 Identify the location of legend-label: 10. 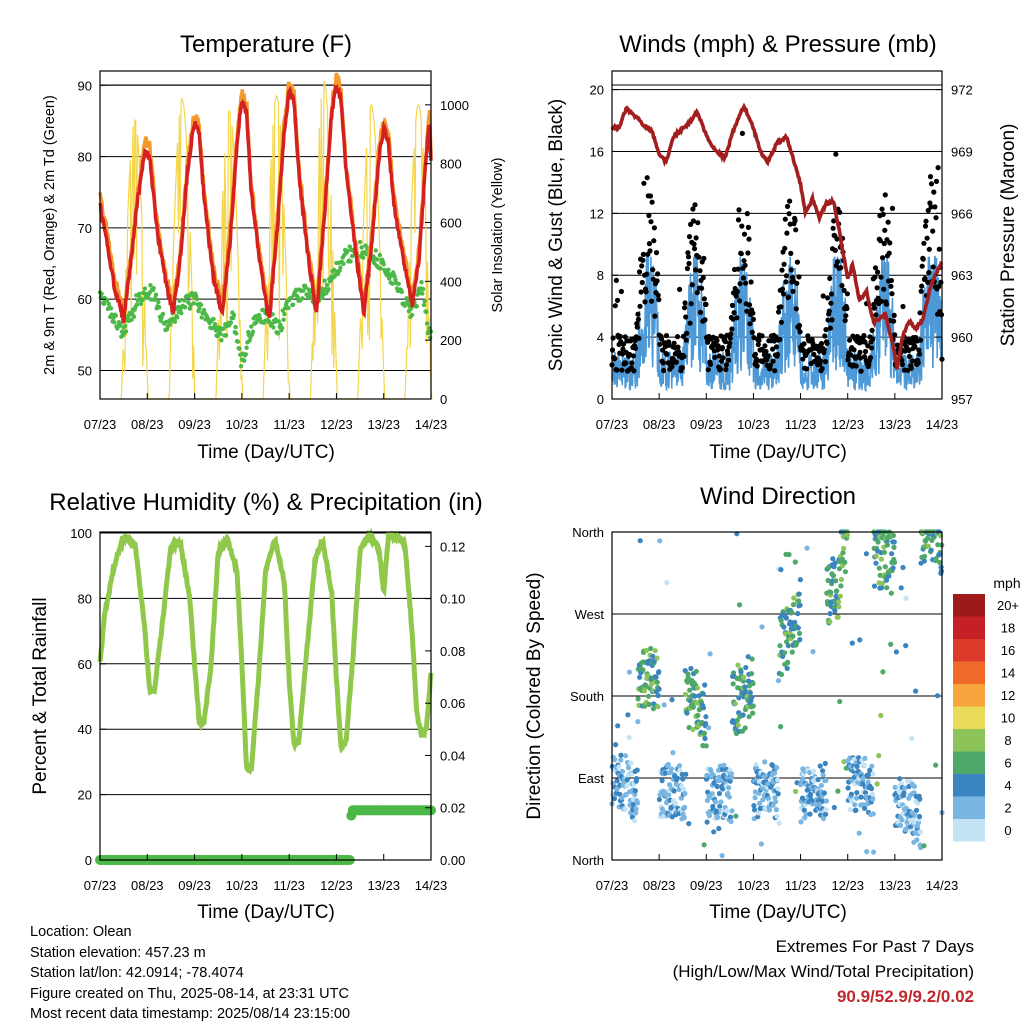
(1008, 718).